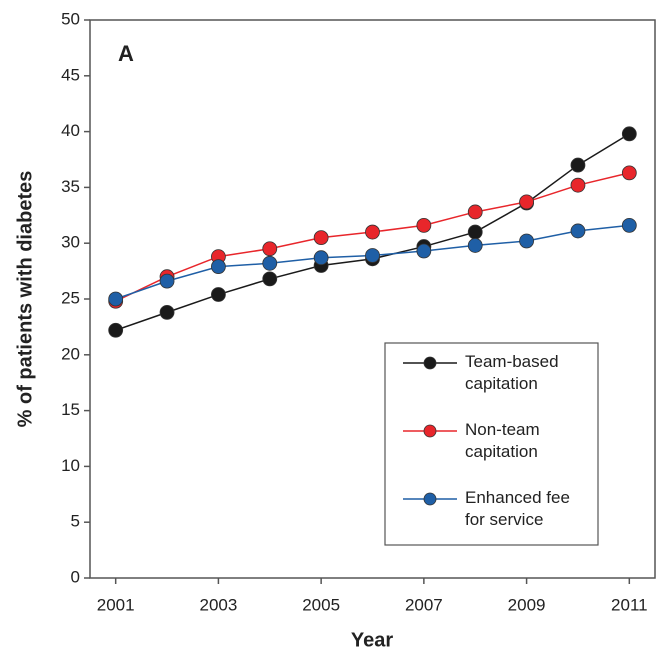 Image resolution: width=660 pixels, height=654 pixels. Describe the element at coordinates (321, 604) in the screenshot. I see `x-tick-label: 2005` at that location.